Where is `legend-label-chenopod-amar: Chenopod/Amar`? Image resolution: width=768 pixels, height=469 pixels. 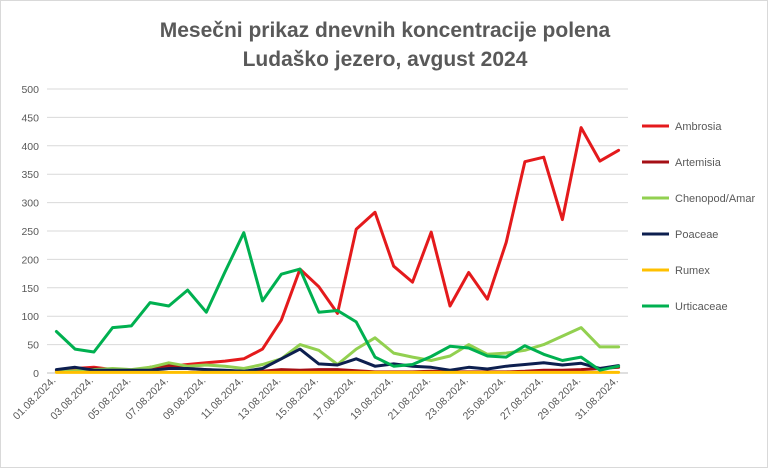
legend-label-chenopod-amar: Chenopod/Amar is located at coordinates (715, 199).